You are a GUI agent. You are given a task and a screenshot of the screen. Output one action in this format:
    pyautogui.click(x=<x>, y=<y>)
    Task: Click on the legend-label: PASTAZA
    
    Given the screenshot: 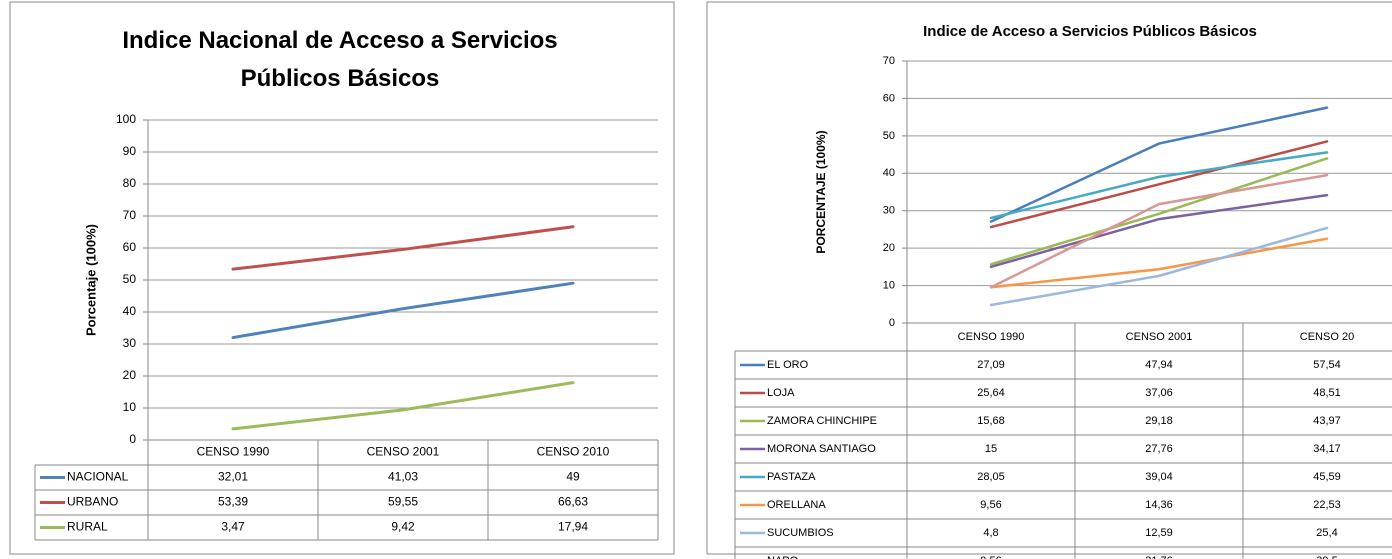 What is the action you would take?
    pyautogui.click(x=791, y=477)
    